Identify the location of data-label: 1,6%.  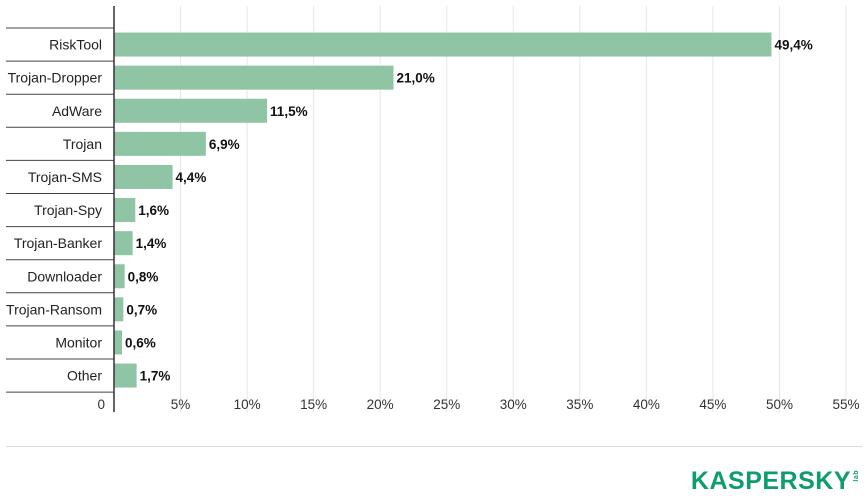
(153, 210).